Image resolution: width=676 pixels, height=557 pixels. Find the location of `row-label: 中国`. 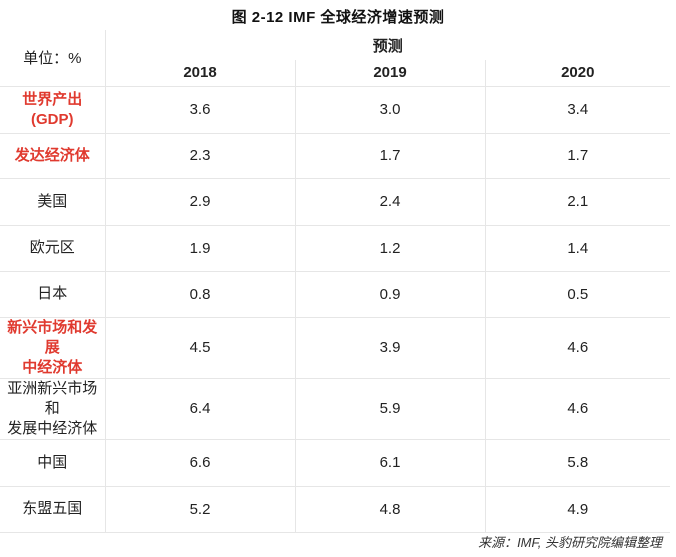

row-label: 中国 is located at coordinates (53, 463).